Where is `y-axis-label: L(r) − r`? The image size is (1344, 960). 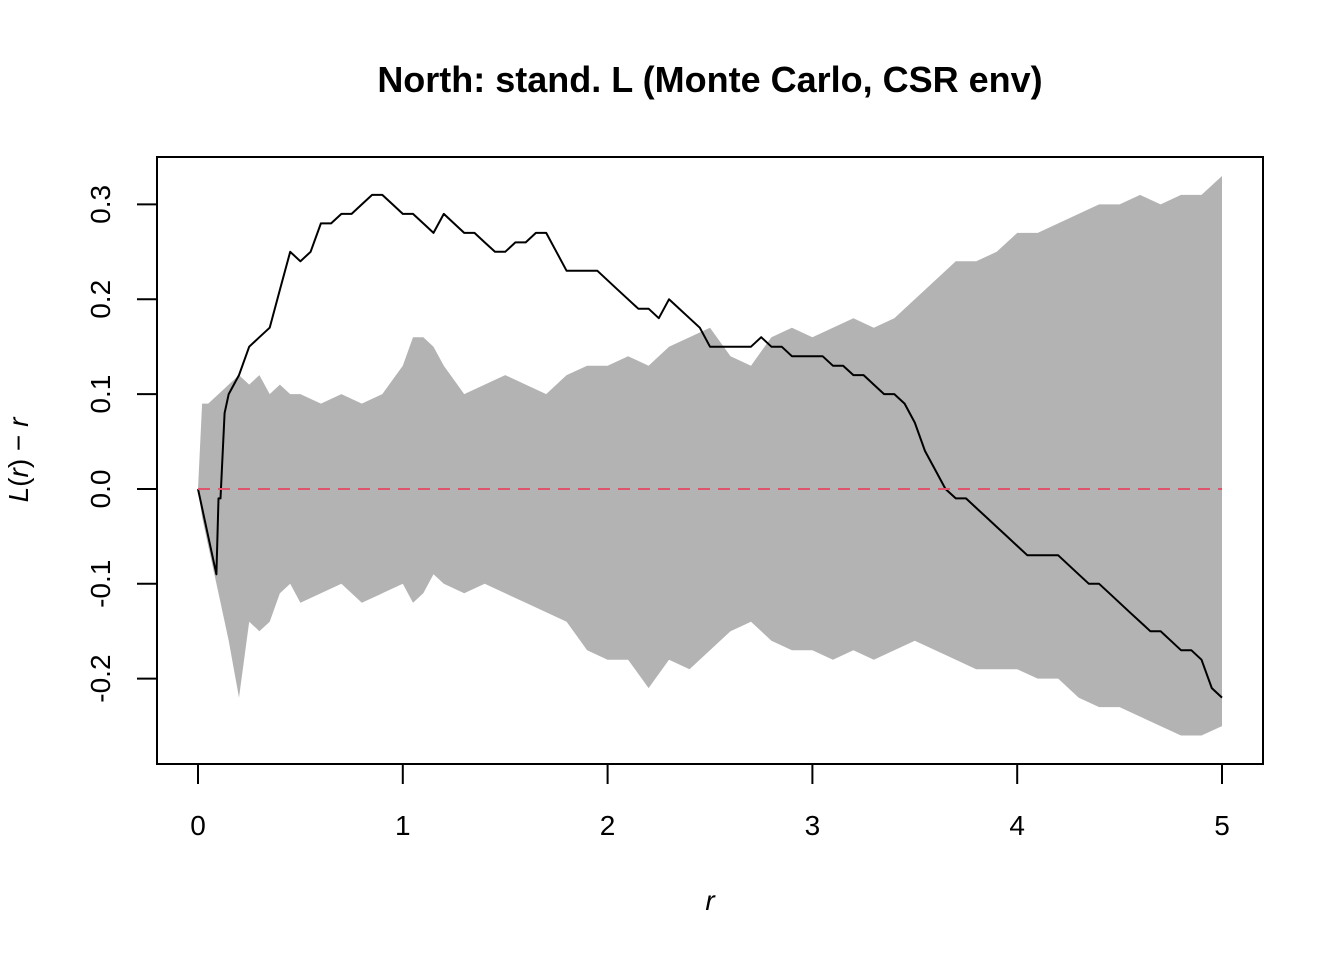
y-axis-label: L(r) − r is located at coordinates (18, 459).